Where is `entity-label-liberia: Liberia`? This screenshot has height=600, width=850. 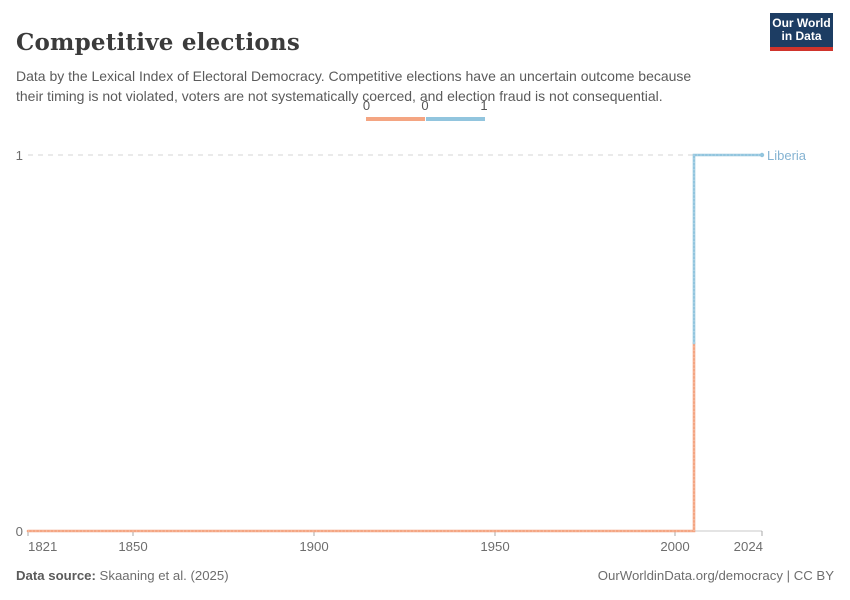 entity-label-liberia: Liberia is located at coordinates (787, 155).